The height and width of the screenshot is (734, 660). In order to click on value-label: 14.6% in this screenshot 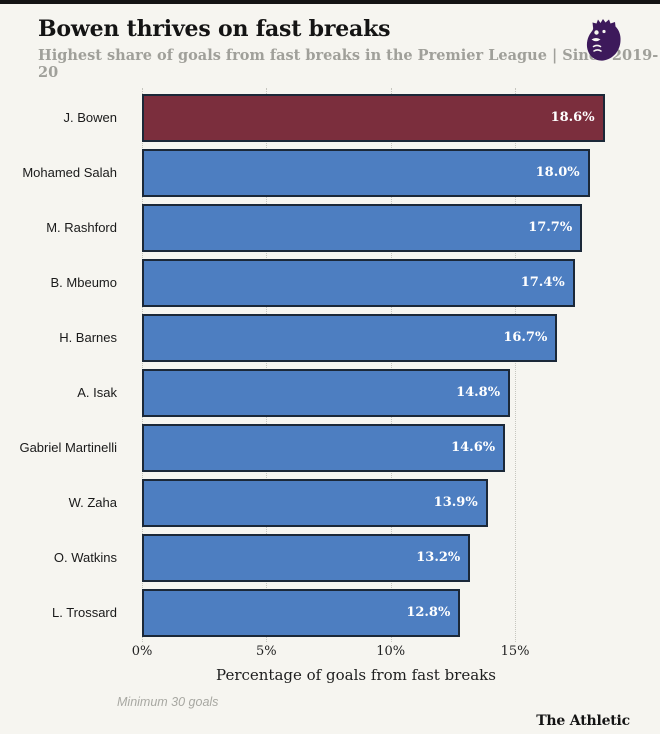, I will do `click(473, 447)`.